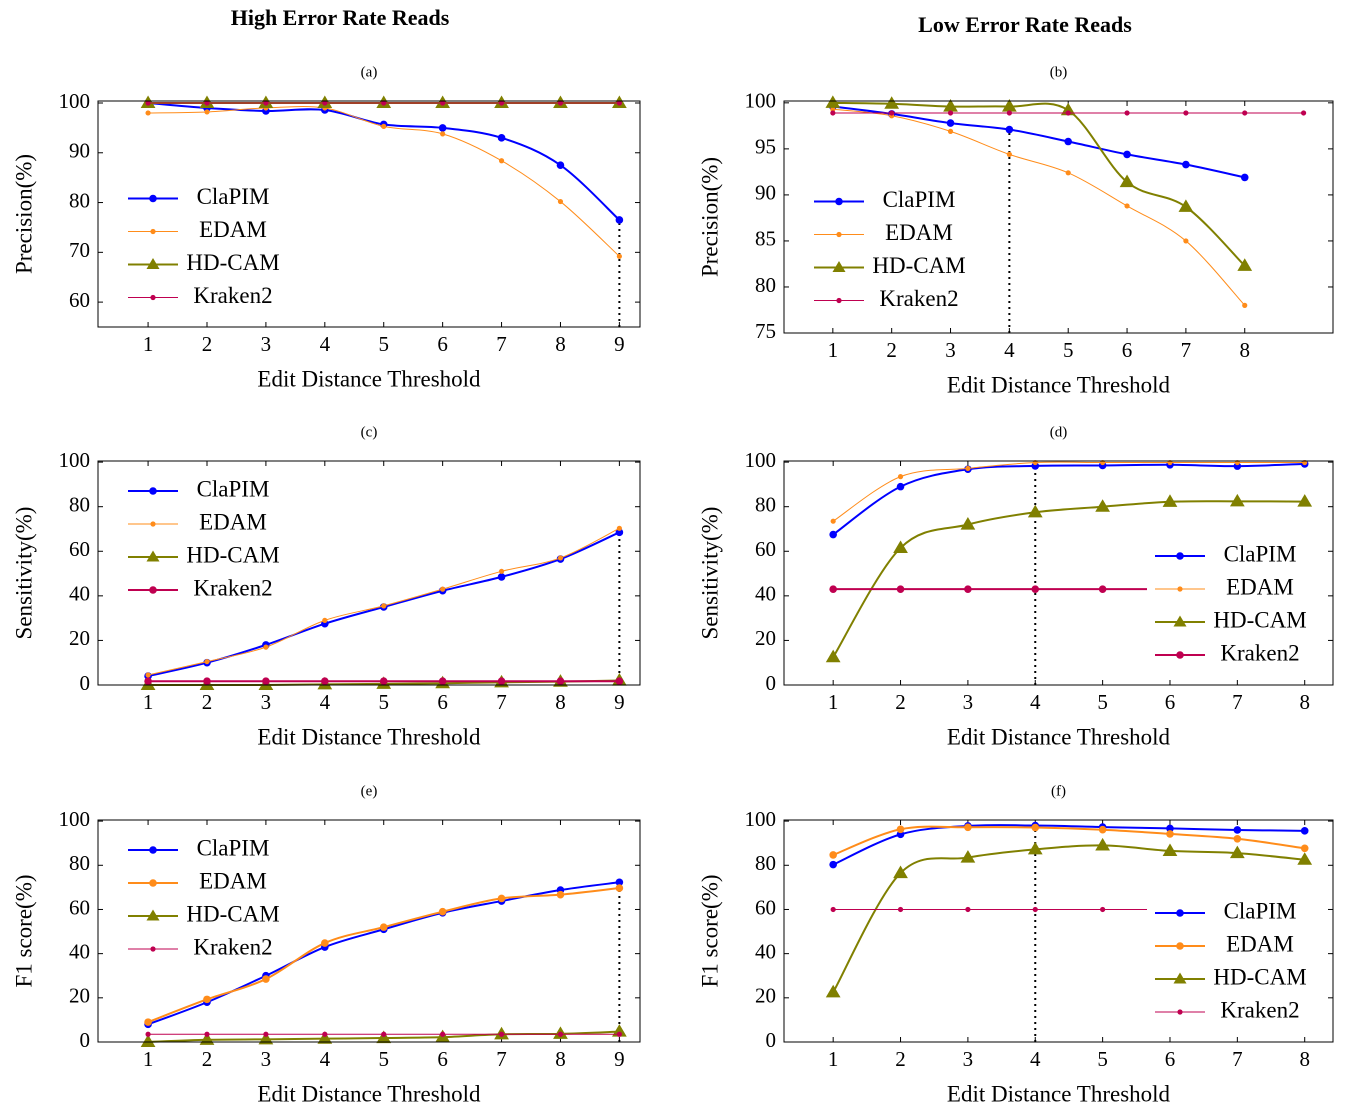  I want to click on legend-label: EDAM, so click(233, 521).